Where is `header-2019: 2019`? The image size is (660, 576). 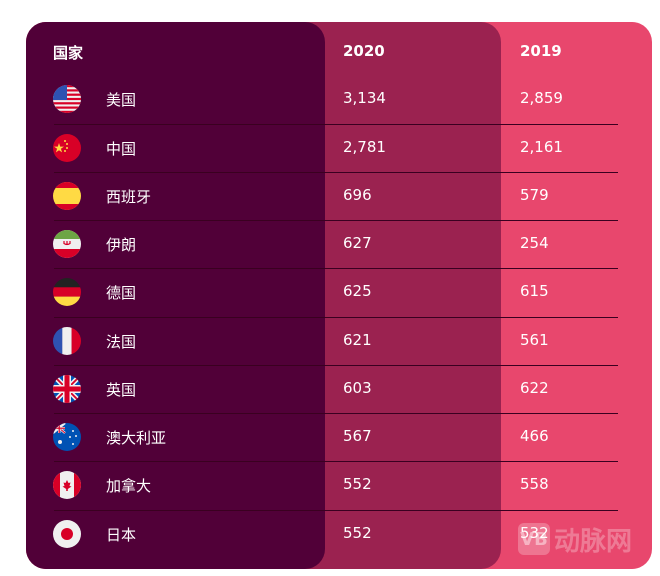 header-2019: 2019 is located at coordinates (541, 51).